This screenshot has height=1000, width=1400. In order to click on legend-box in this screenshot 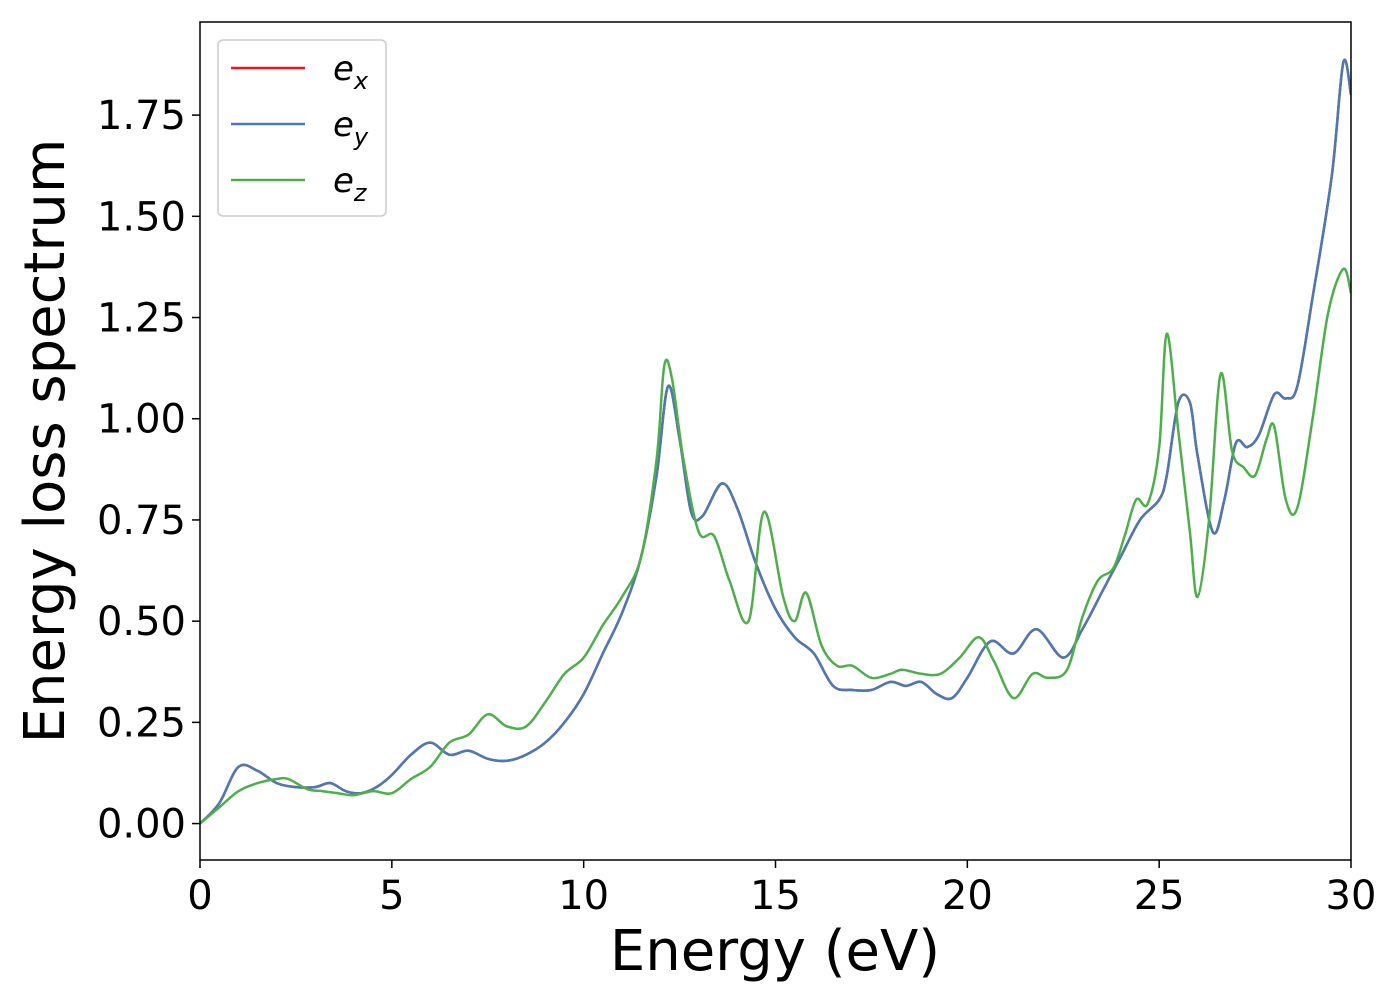, I will do `click(302, 128)`.